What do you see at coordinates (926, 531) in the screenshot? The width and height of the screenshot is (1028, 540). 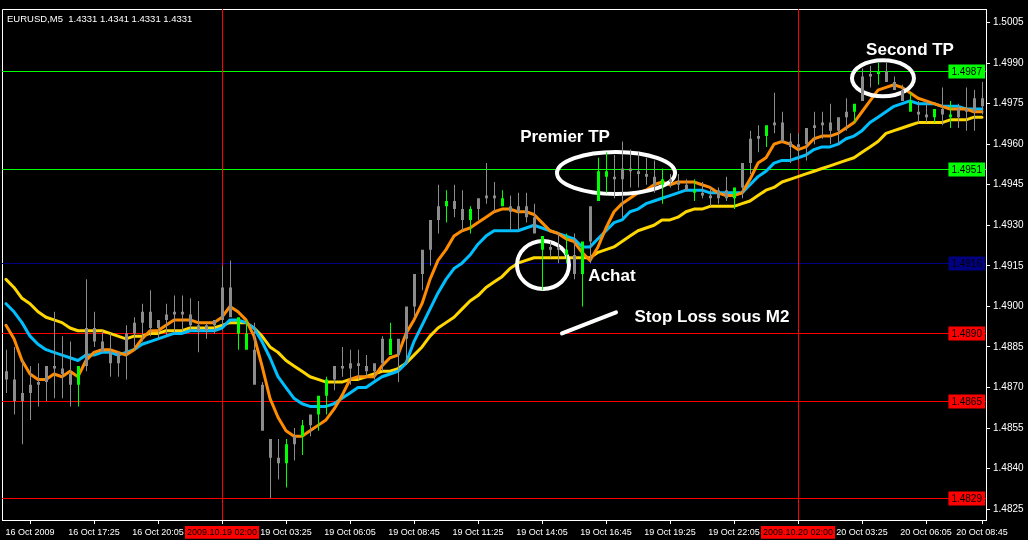 I see `x-tick-label: 20 Oct 06:05` at bounding box center [926, 531].